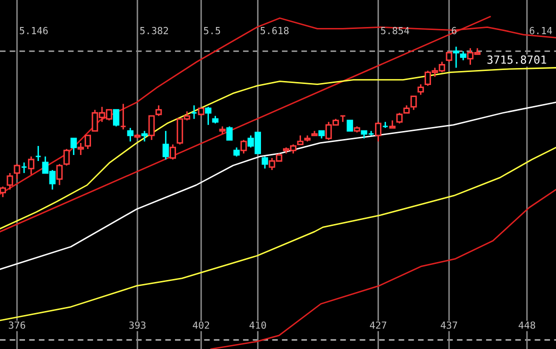 The width and height of the screenshot is (556, 349). Describe the element at coordinates (378, 325) in the screenshot. I see `x-tick-label: 427` at that location.